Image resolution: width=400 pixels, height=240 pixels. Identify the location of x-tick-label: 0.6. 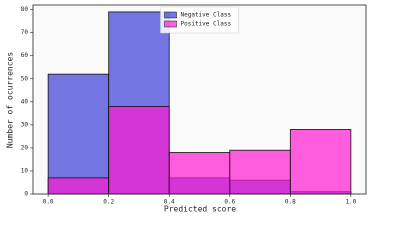
(229, 202).